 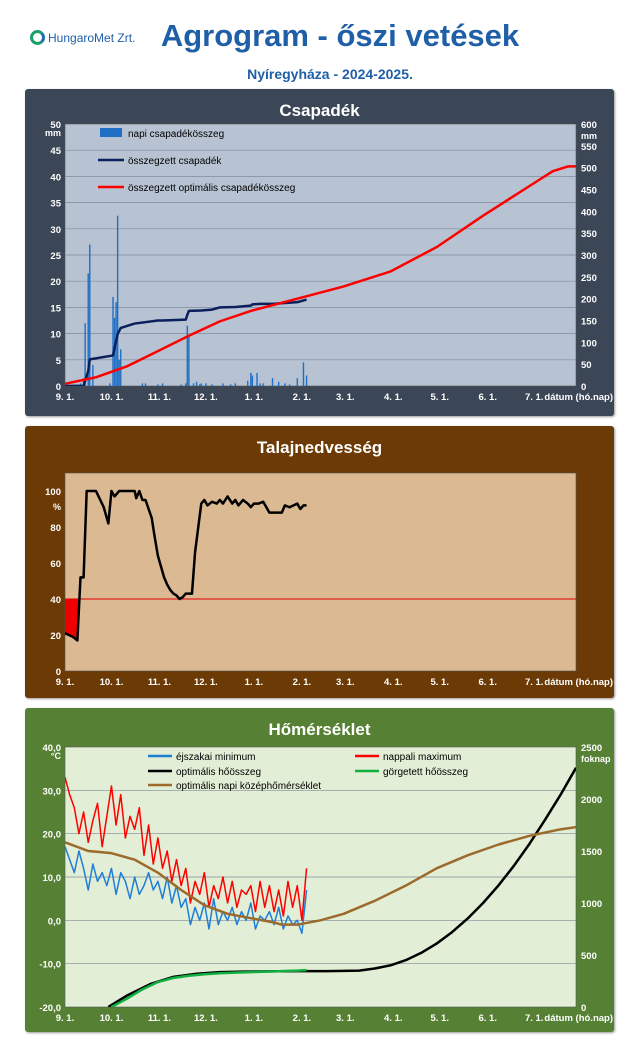 What do you see at coordinates (589, 147) in the screenshot?
I see `y-tick-right: 550` at bounding box center [589, 147].